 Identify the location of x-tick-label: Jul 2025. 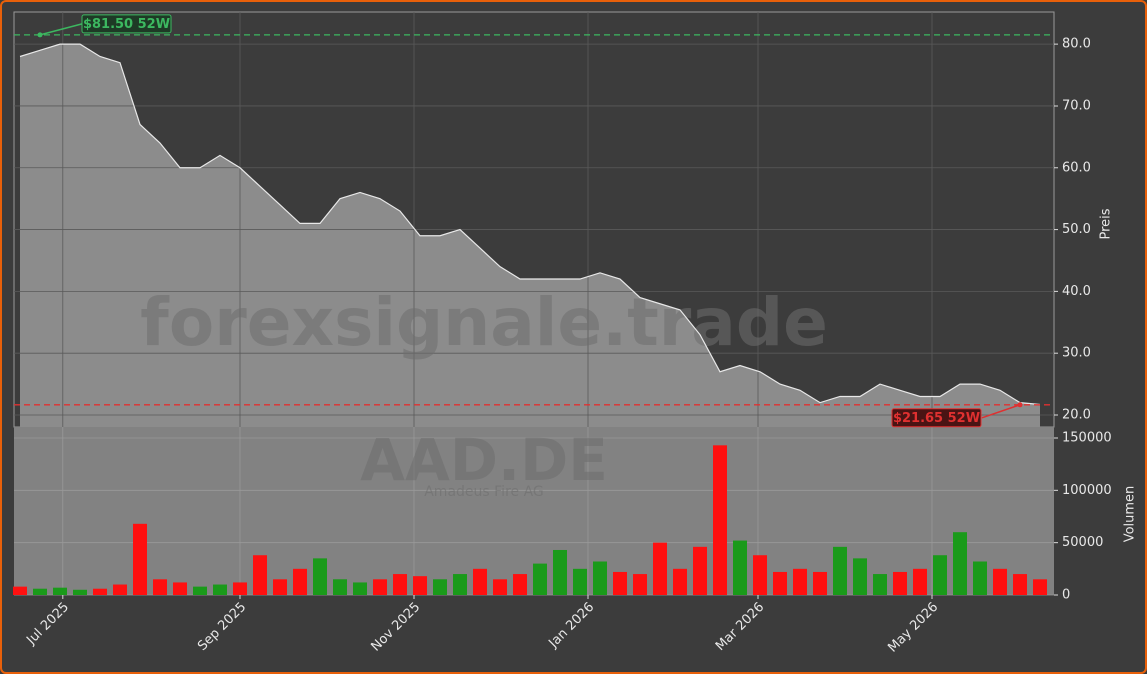
(47, 624).